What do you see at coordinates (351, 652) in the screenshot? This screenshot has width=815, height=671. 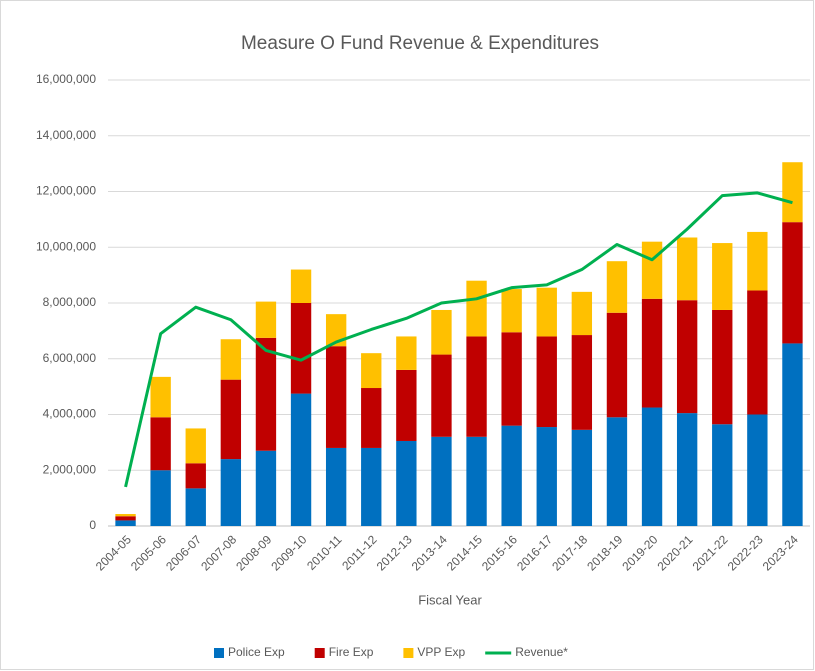 I see `legend-label: Fire Exp` at bounding box center [351, 652].